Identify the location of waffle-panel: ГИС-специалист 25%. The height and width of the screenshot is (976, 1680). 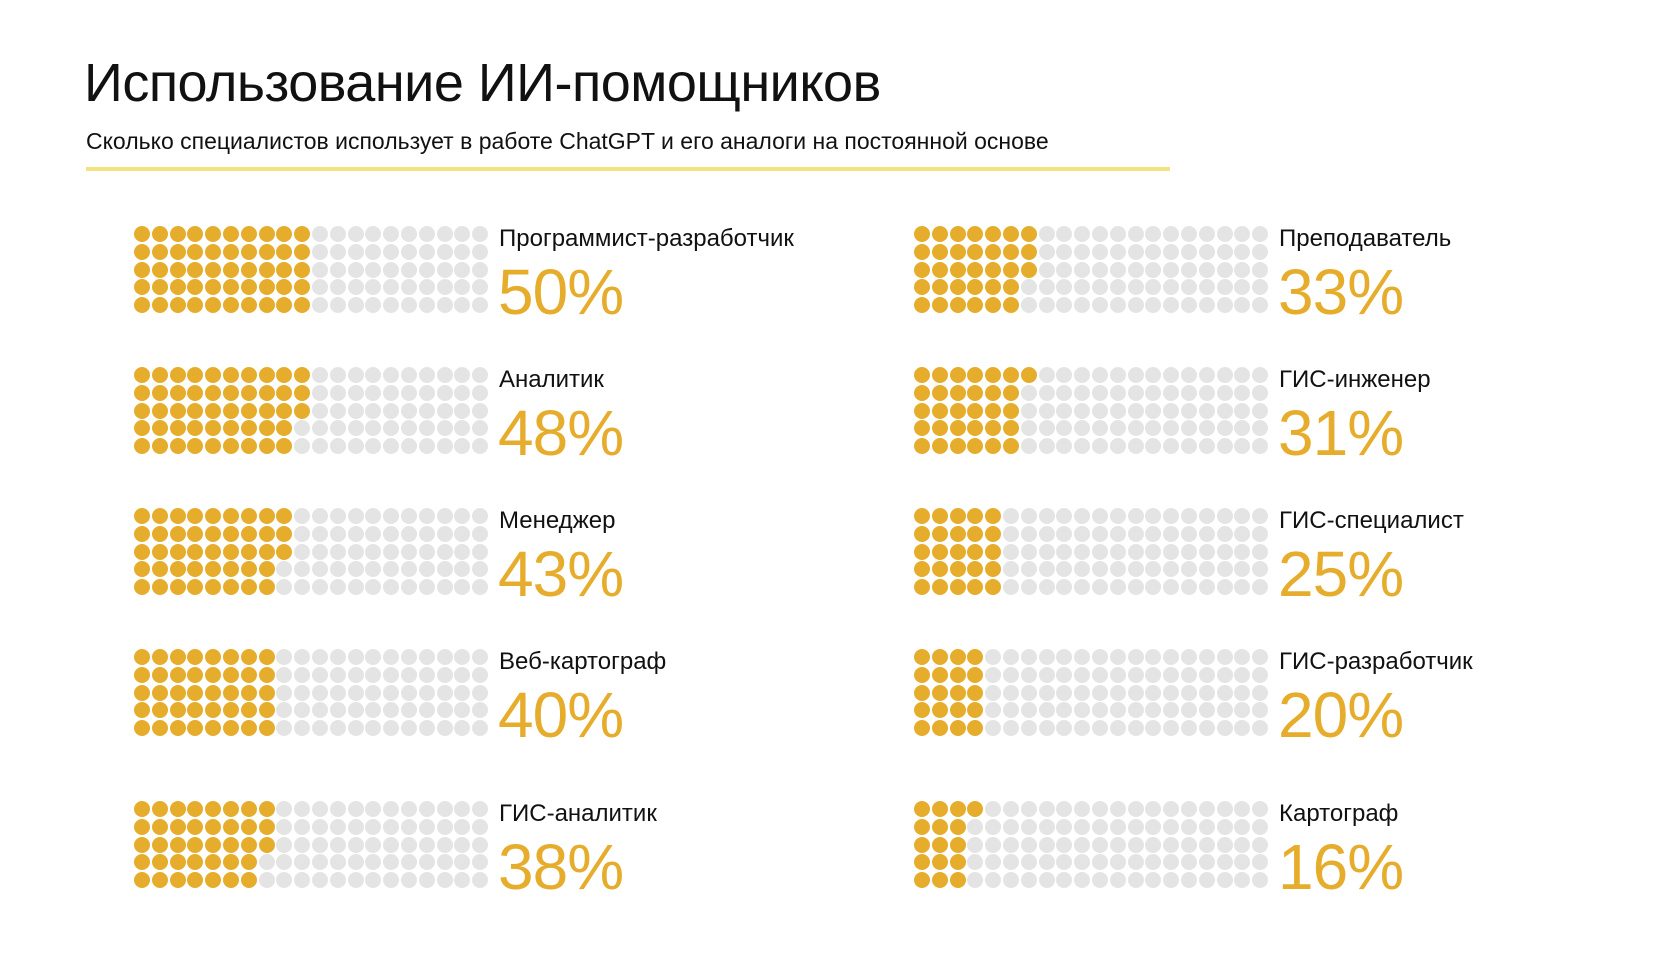
(1274, 562).